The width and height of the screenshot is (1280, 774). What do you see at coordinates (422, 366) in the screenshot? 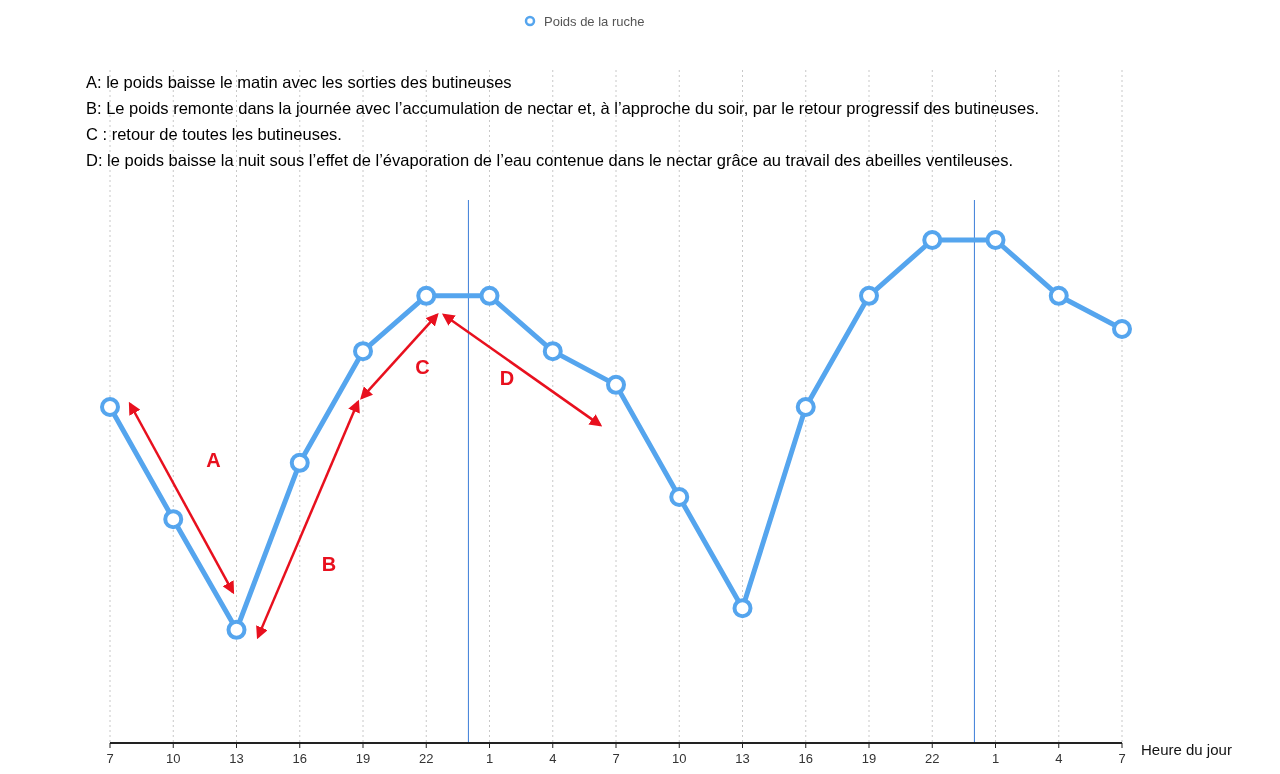
I see `annotation: C` at bounding box center [422, 366].